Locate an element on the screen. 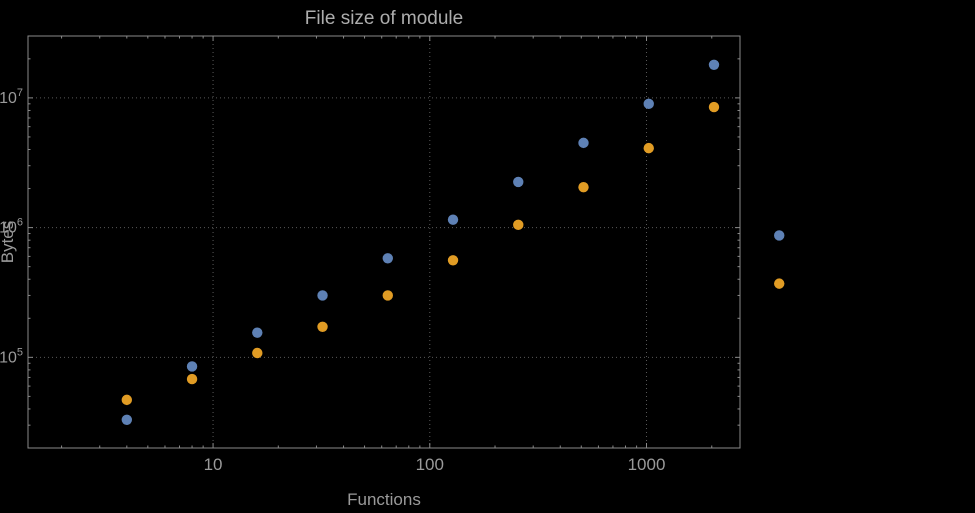 The image size is (975, 513). x-tick-label: 10 is located at coordinates (213, 464).